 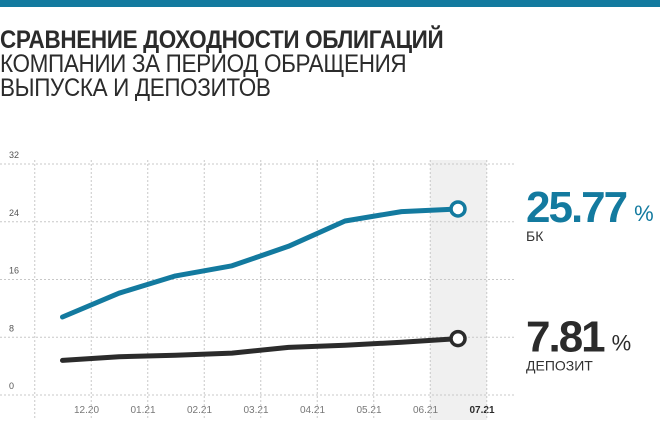 What do you see at coordinates (559, 366) in the screenshot?
I see `series-name-label: ДЕПОЗИТ` at bounding box center [559, 366].